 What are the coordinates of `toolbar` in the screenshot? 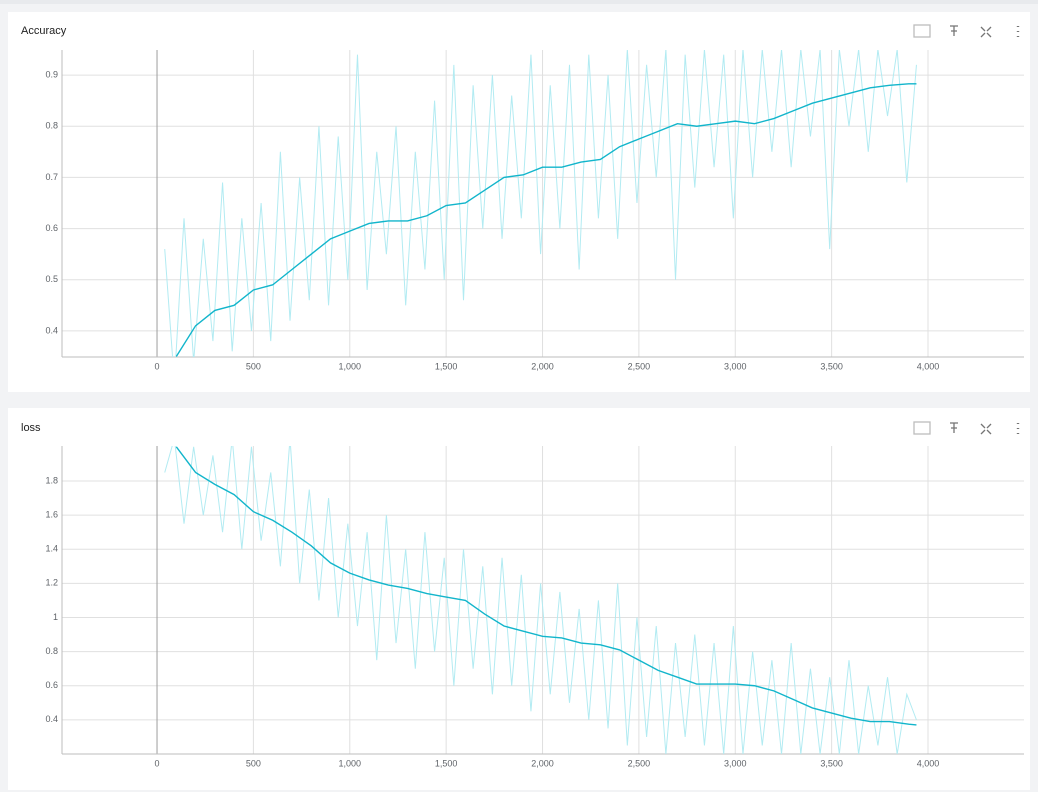 It's located at (966, 229).